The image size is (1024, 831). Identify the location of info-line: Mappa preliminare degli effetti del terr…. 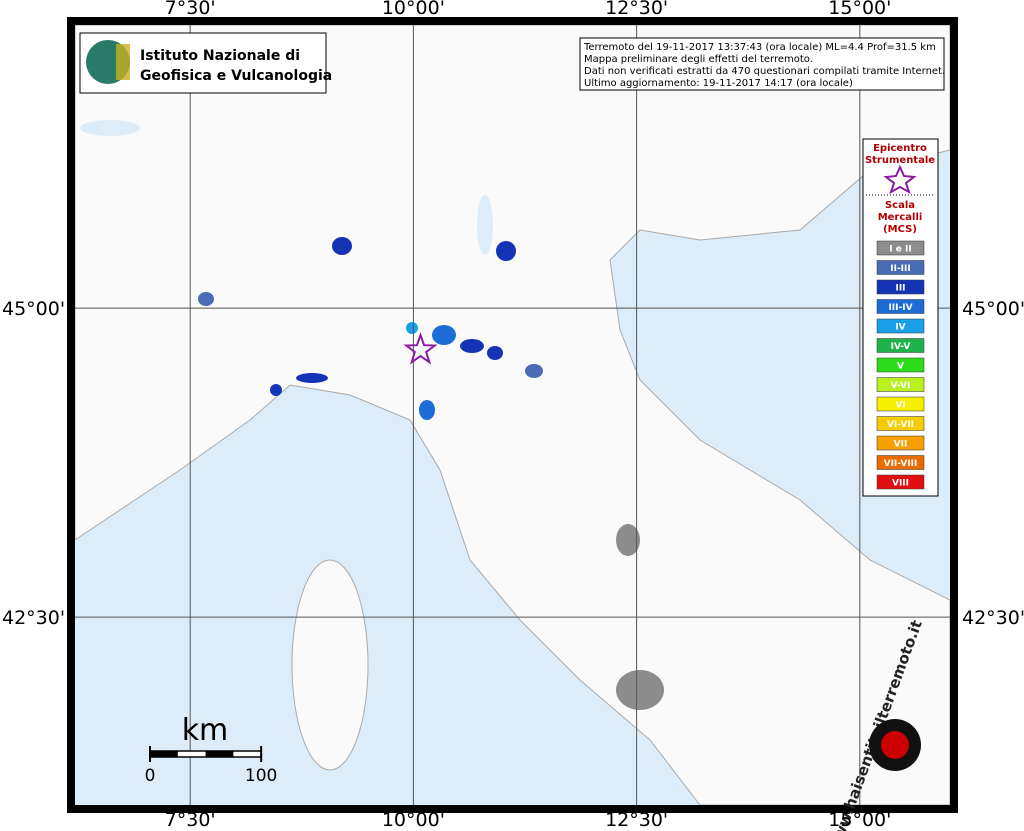
(698, 59).